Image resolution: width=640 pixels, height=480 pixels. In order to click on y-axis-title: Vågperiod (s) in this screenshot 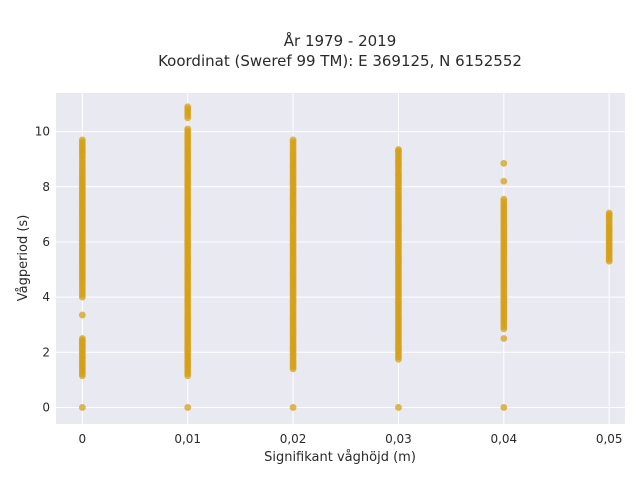, I will do `click(23, 258)`.